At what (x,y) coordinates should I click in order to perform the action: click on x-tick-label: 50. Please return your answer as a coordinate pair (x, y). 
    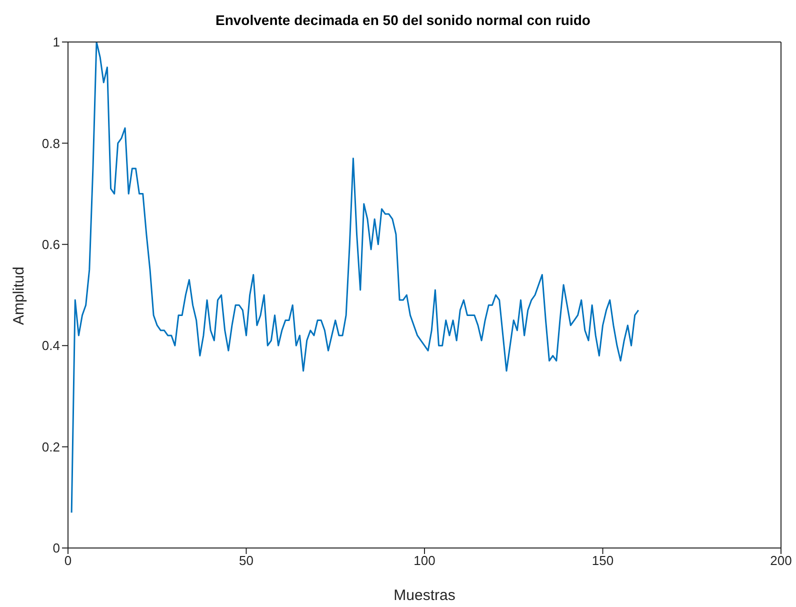
    Looking at the image, I should click on (246, 560).